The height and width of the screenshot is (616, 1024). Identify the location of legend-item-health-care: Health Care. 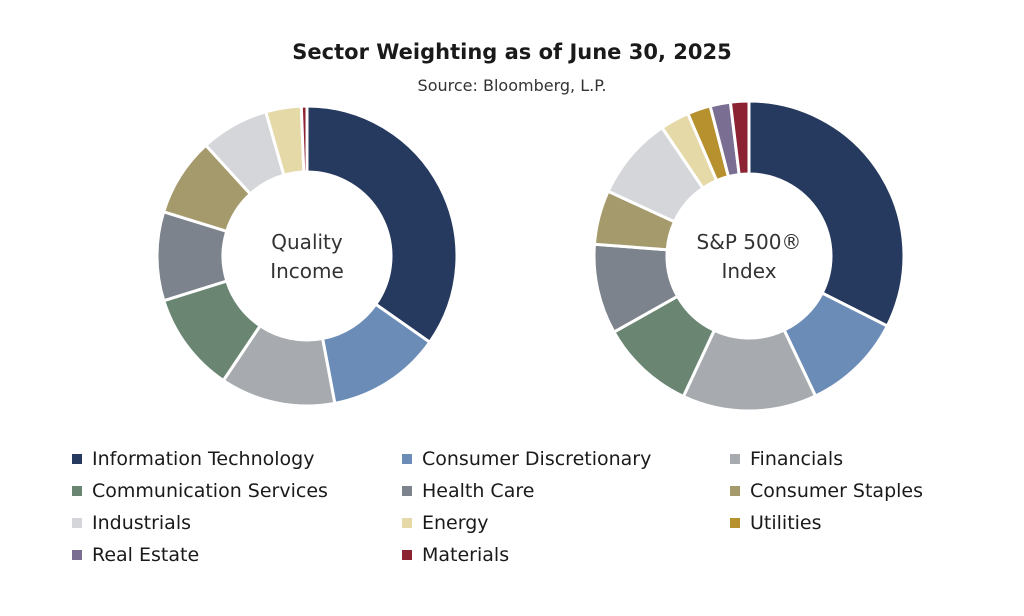
(468, 491).